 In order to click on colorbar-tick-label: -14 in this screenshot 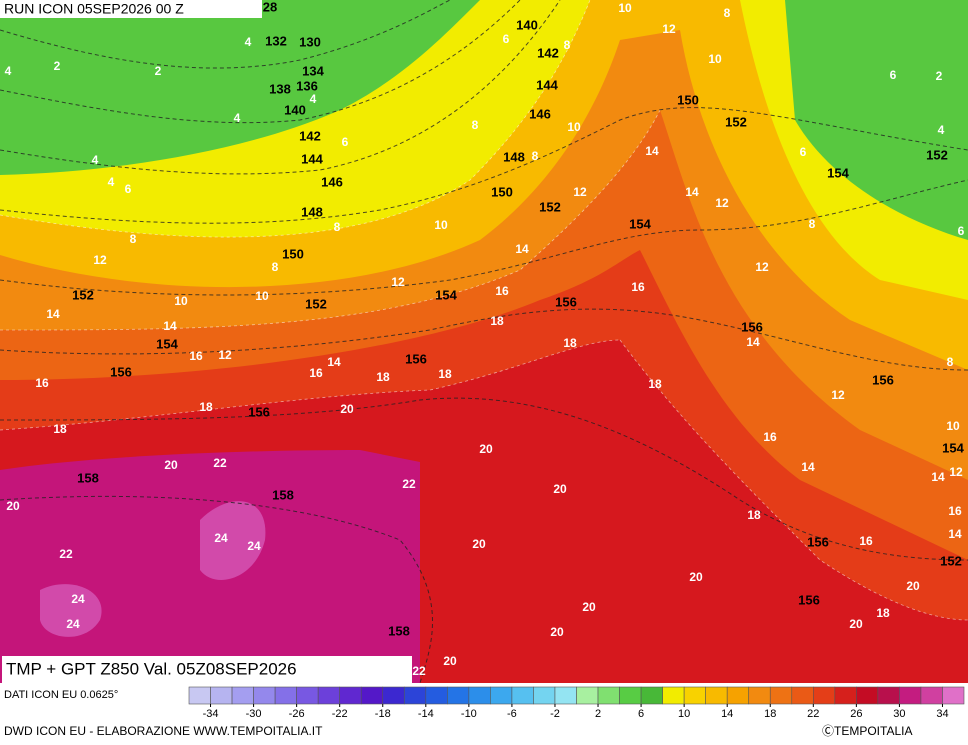, I will do `click(426, 714)`.